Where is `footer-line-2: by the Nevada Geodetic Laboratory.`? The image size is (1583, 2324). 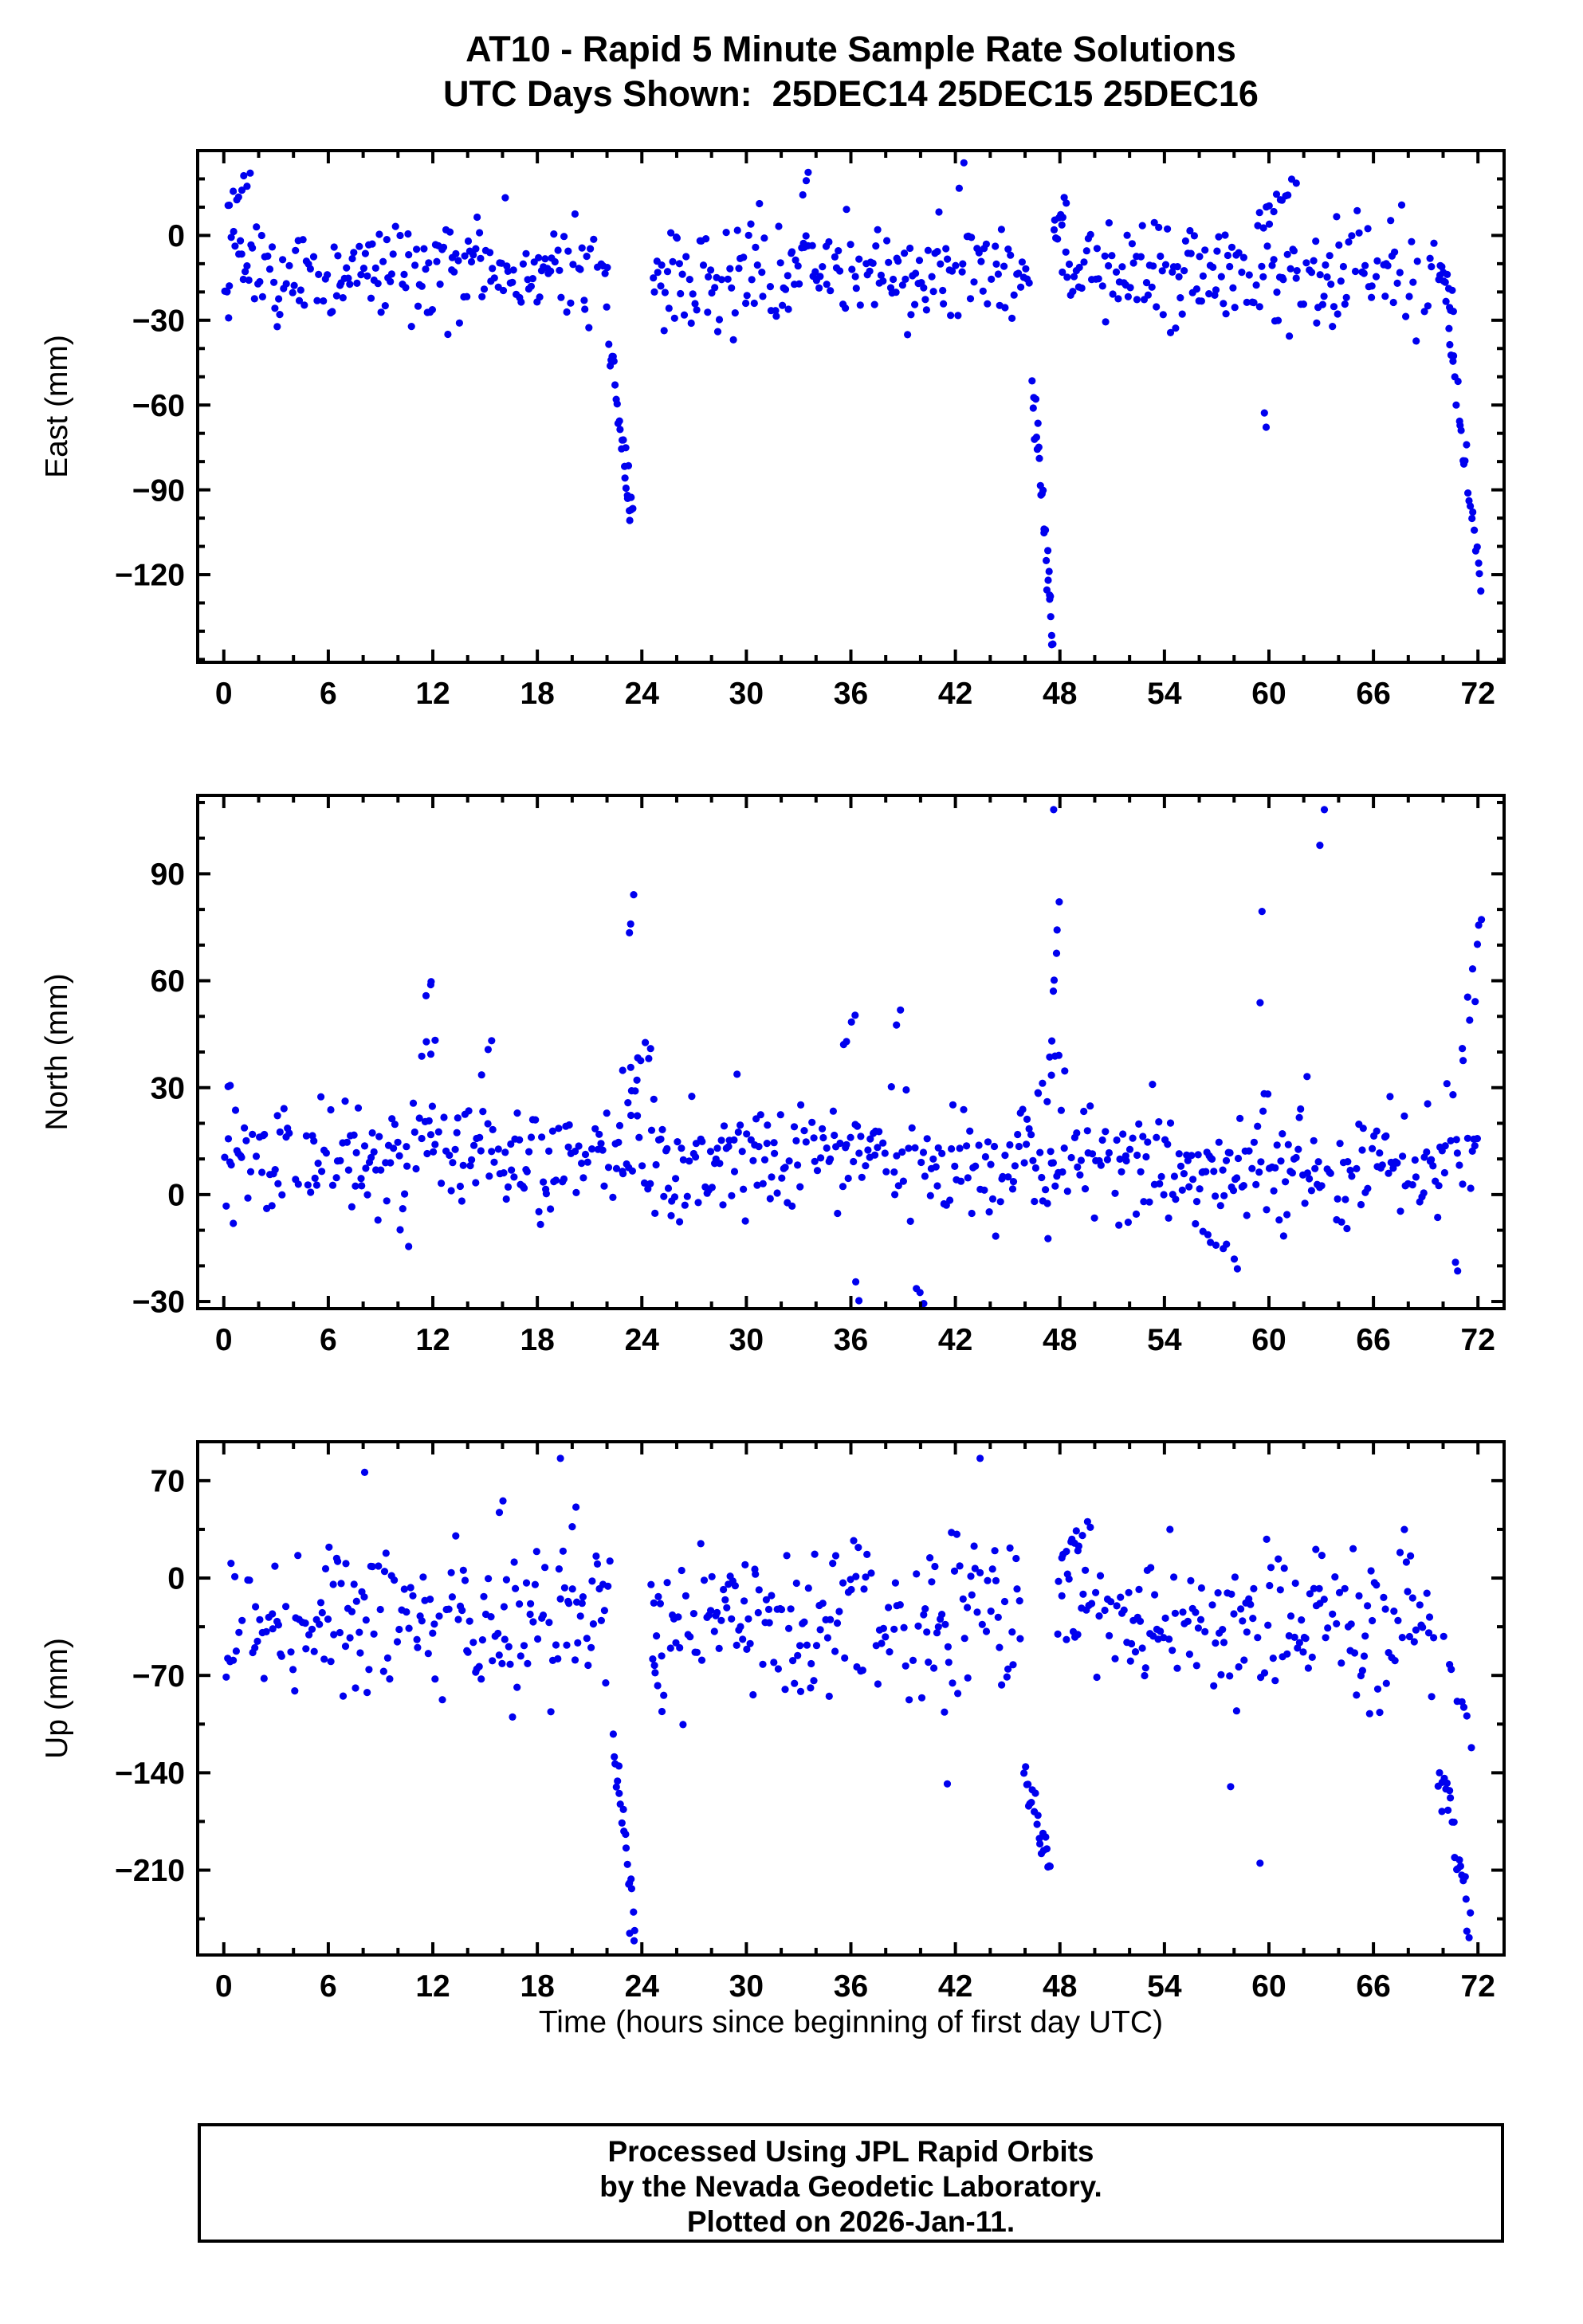
footer-line-2: by the Nevada Geodetic Laboratory. is located at coordinates (850, 2186).